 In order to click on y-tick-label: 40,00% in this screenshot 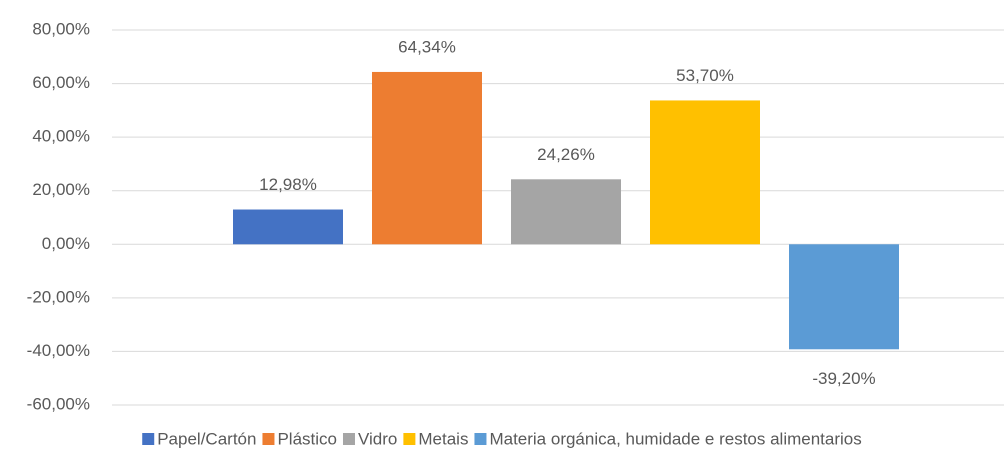, I will do `click(61, 136)`.